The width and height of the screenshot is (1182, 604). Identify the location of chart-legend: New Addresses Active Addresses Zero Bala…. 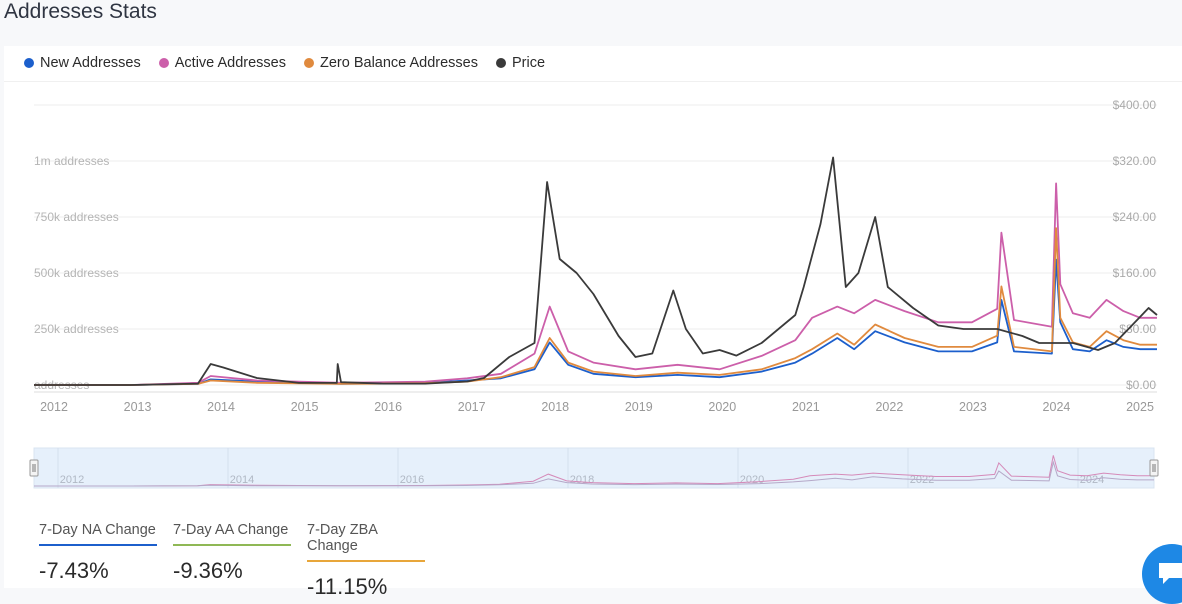
(284, 63).